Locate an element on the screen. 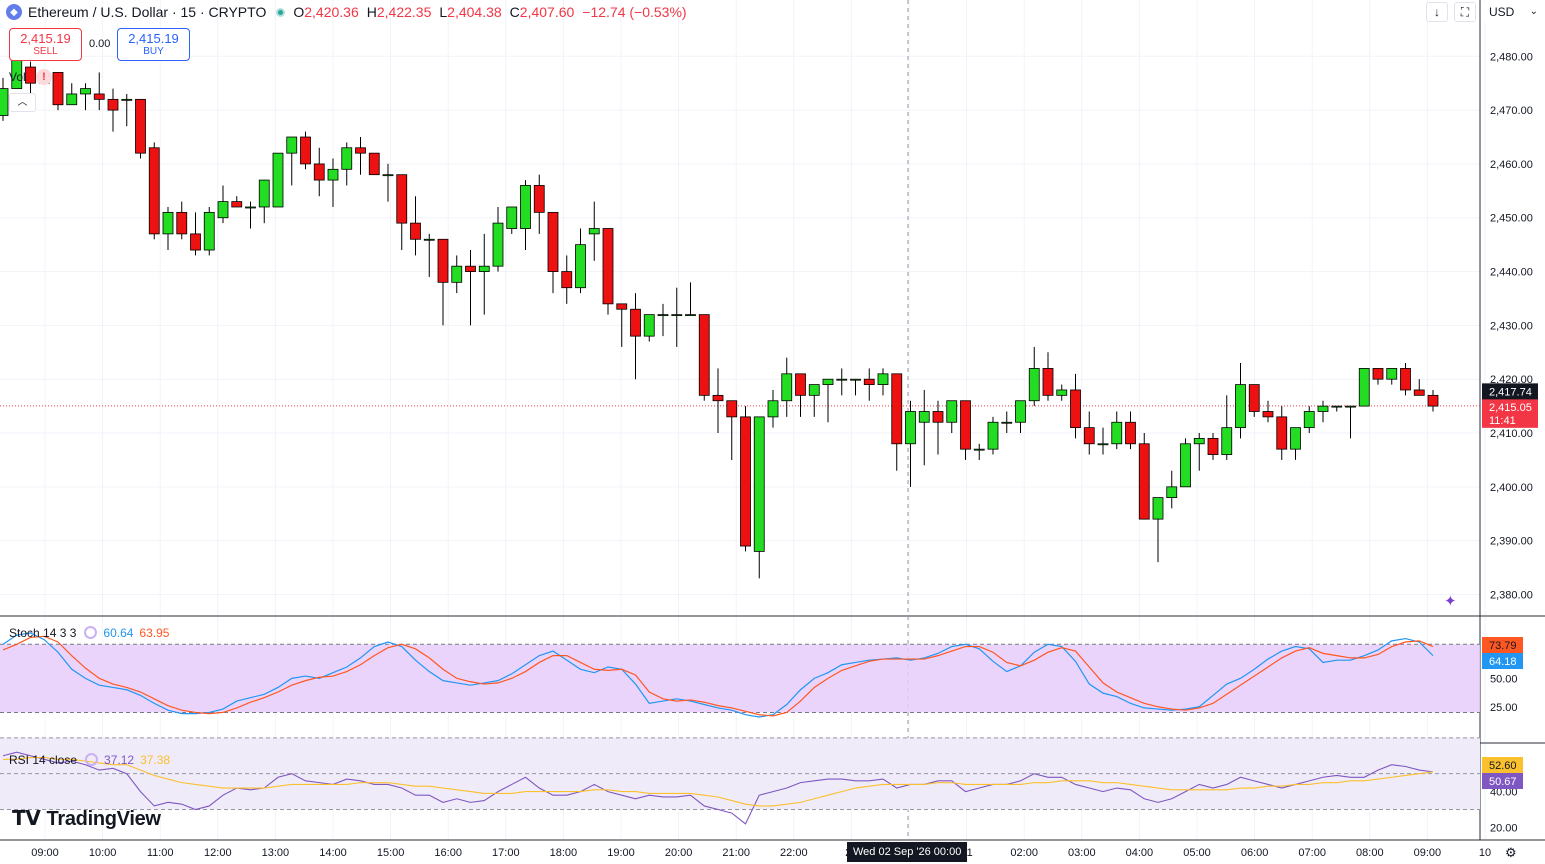  low-label: L is located at coordinates (443, 12).